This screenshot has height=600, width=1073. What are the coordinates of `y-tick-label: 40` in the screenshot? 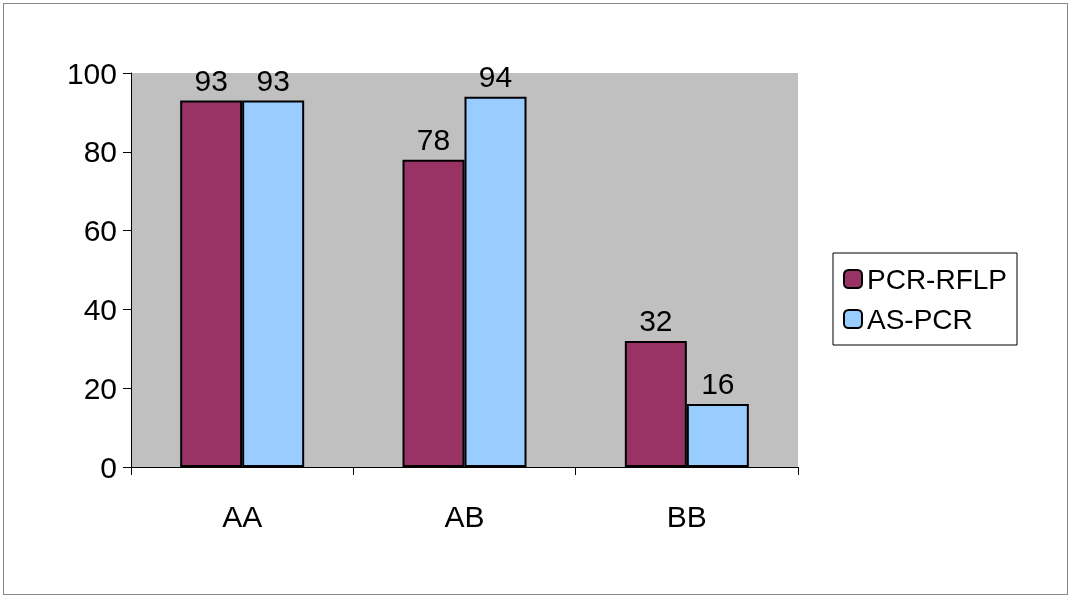 It's located at (100, 309).